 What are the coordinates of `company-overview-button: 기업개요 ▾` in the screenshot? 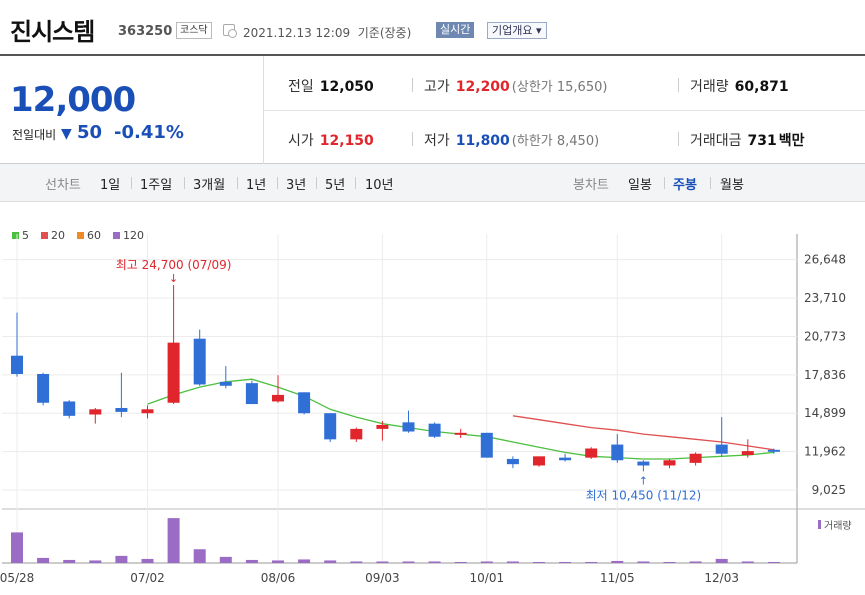 It's located at (517, 30).